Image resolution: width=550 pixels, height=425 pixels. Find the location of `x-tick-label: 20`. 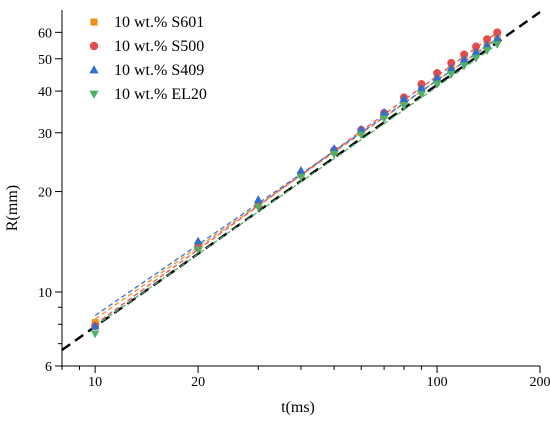

x-tick-label: 20 is located at coordinates (198, 382).